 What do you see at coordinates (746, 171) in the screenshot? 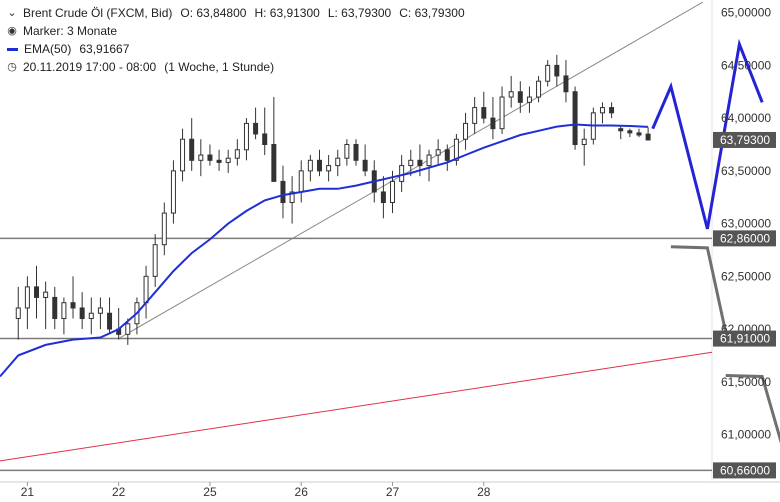
I see `y-tick-label: 63,50000` at bounding box center [746, 171].